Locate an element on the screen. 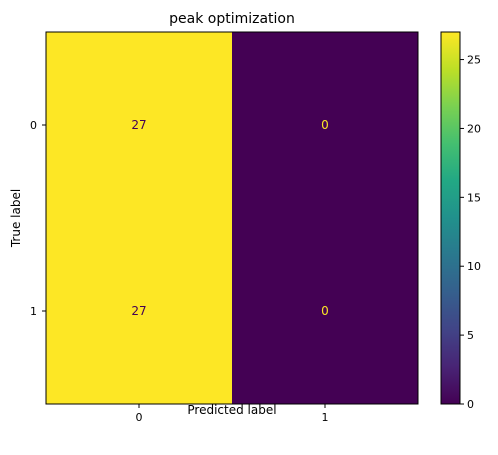 This screenshot has width=498, height=455. colorbar-tick-label: 0 is located at coordinates (470, 404).